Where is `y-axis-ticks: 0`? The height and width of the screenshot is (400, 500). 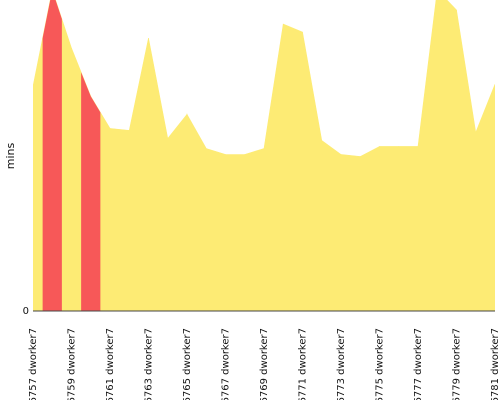 y-axis-ticks: 0 is located at coordinates (26, 311).